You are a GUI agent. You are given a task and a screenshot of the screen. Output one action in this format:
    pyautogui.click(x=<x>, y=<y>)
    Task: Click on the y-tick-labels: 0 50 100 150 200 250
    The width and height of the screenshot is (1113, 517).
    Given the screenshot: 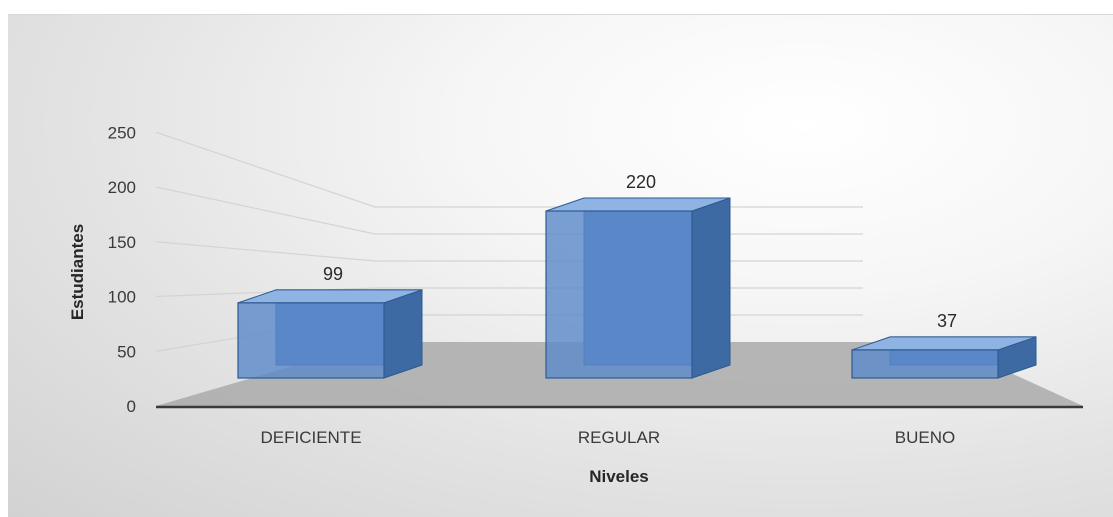 What is the action you would take?
    pyautogui.click(x=122, y=269)
    